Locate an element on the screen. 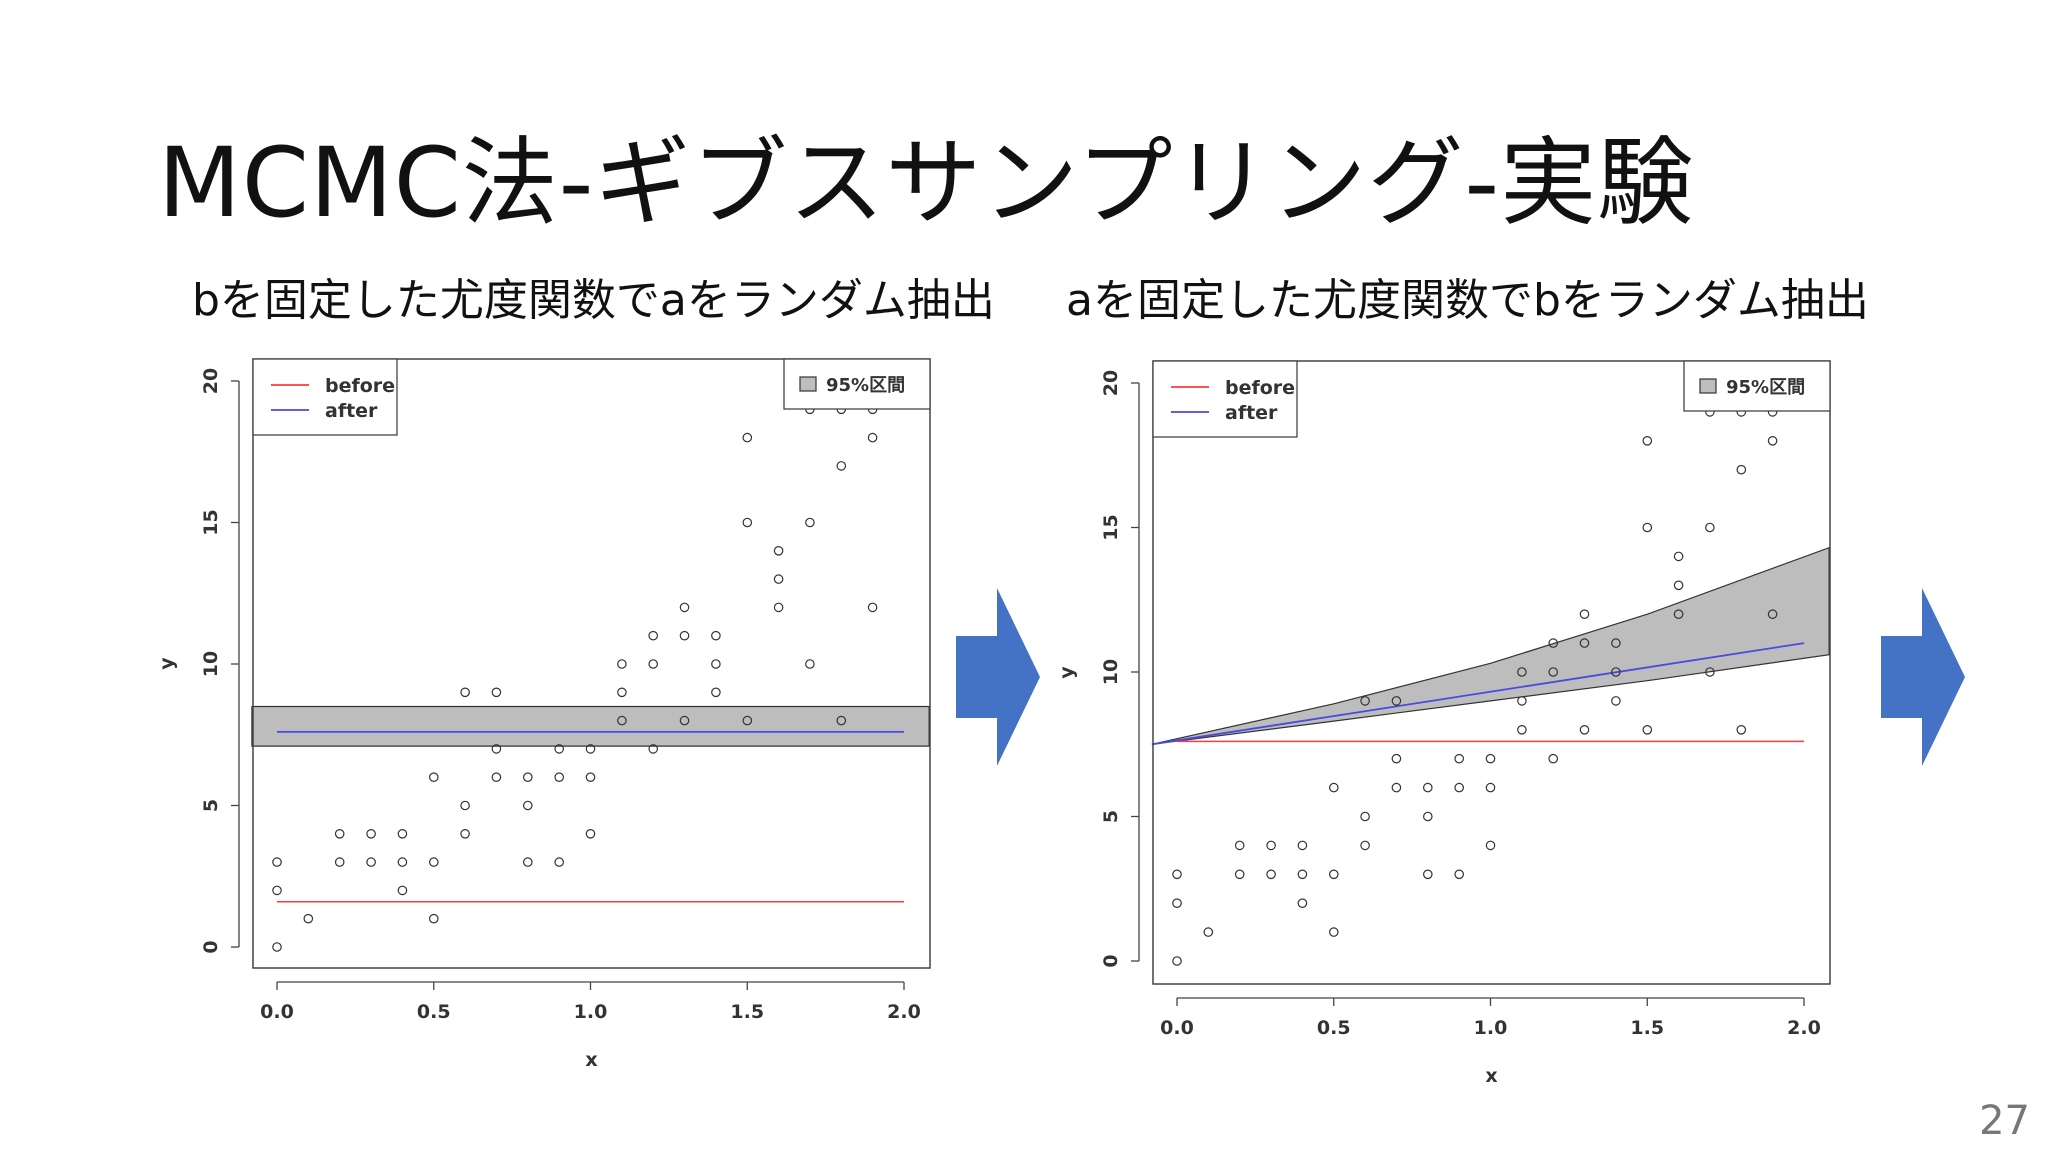  confidence-band is located at coordinates (1490, 645).